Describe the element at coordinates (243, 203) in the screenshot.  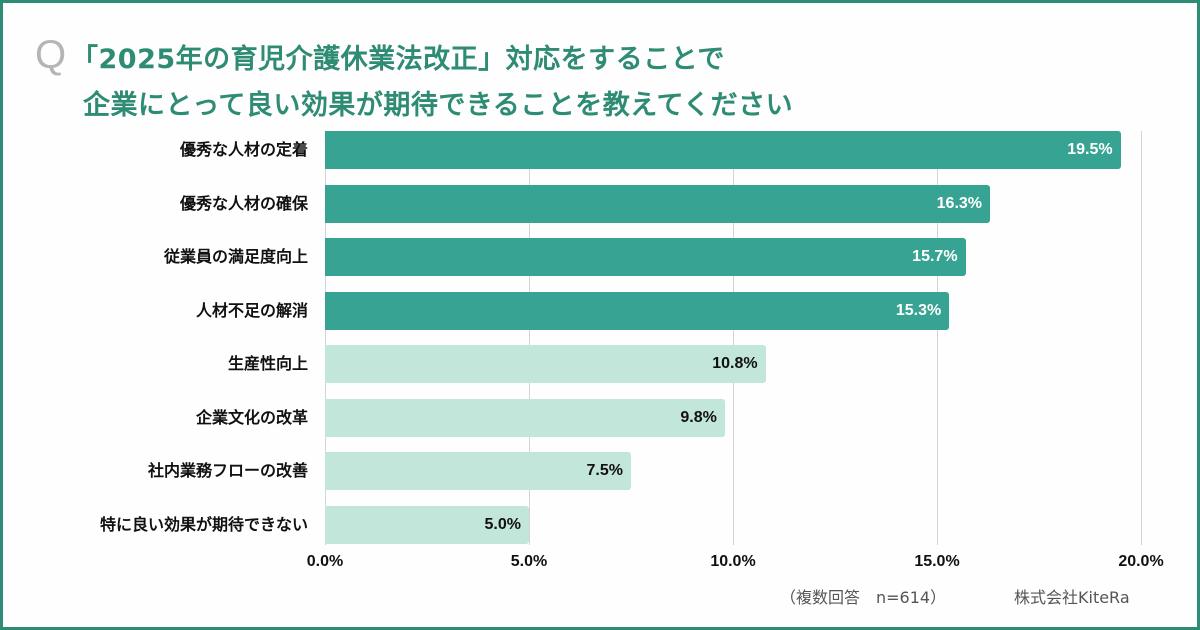
I see `category-label: 優秀な人材の確保` at that location.